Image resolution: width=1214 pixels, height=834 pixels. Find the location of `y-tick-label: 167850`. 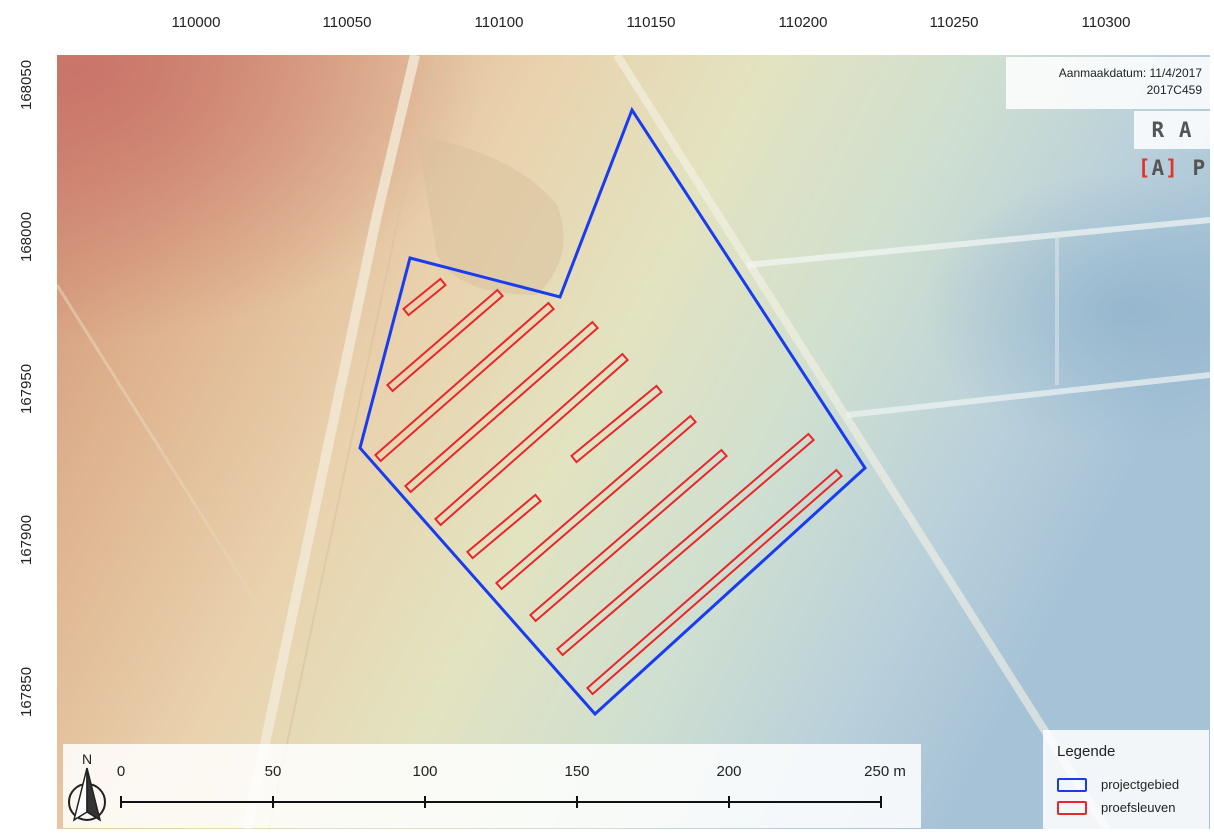

y-tick-label: 167850 is located at coordinates (26, 691).